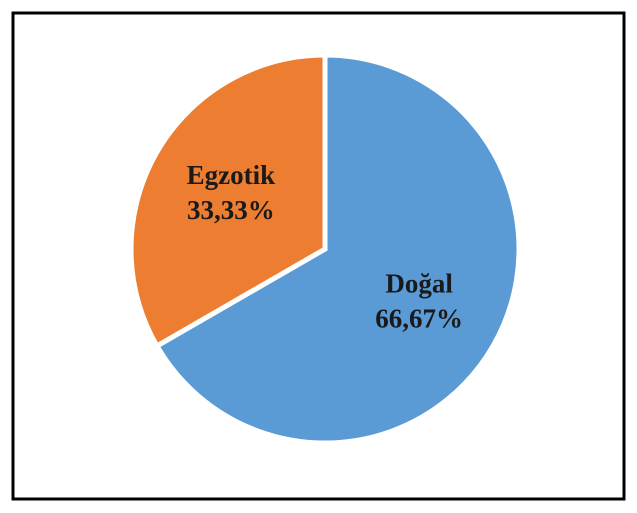  What do you see at coordinates (231, 175) in the screenshot?
I see `slice-category-label: Egzotik` at bounding box center [231, 175].